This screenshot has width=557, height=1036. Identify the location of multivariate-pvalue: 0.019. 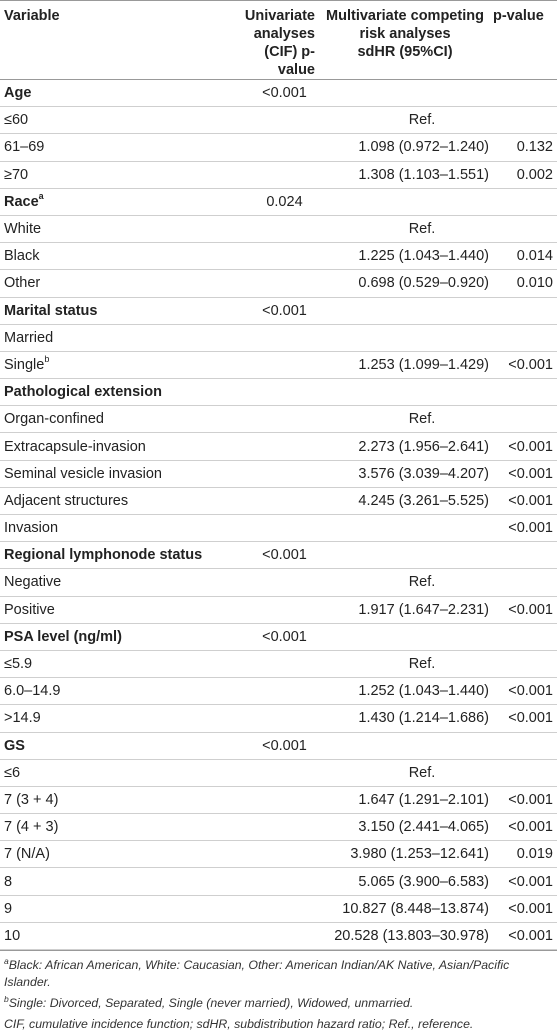
(525, 854).